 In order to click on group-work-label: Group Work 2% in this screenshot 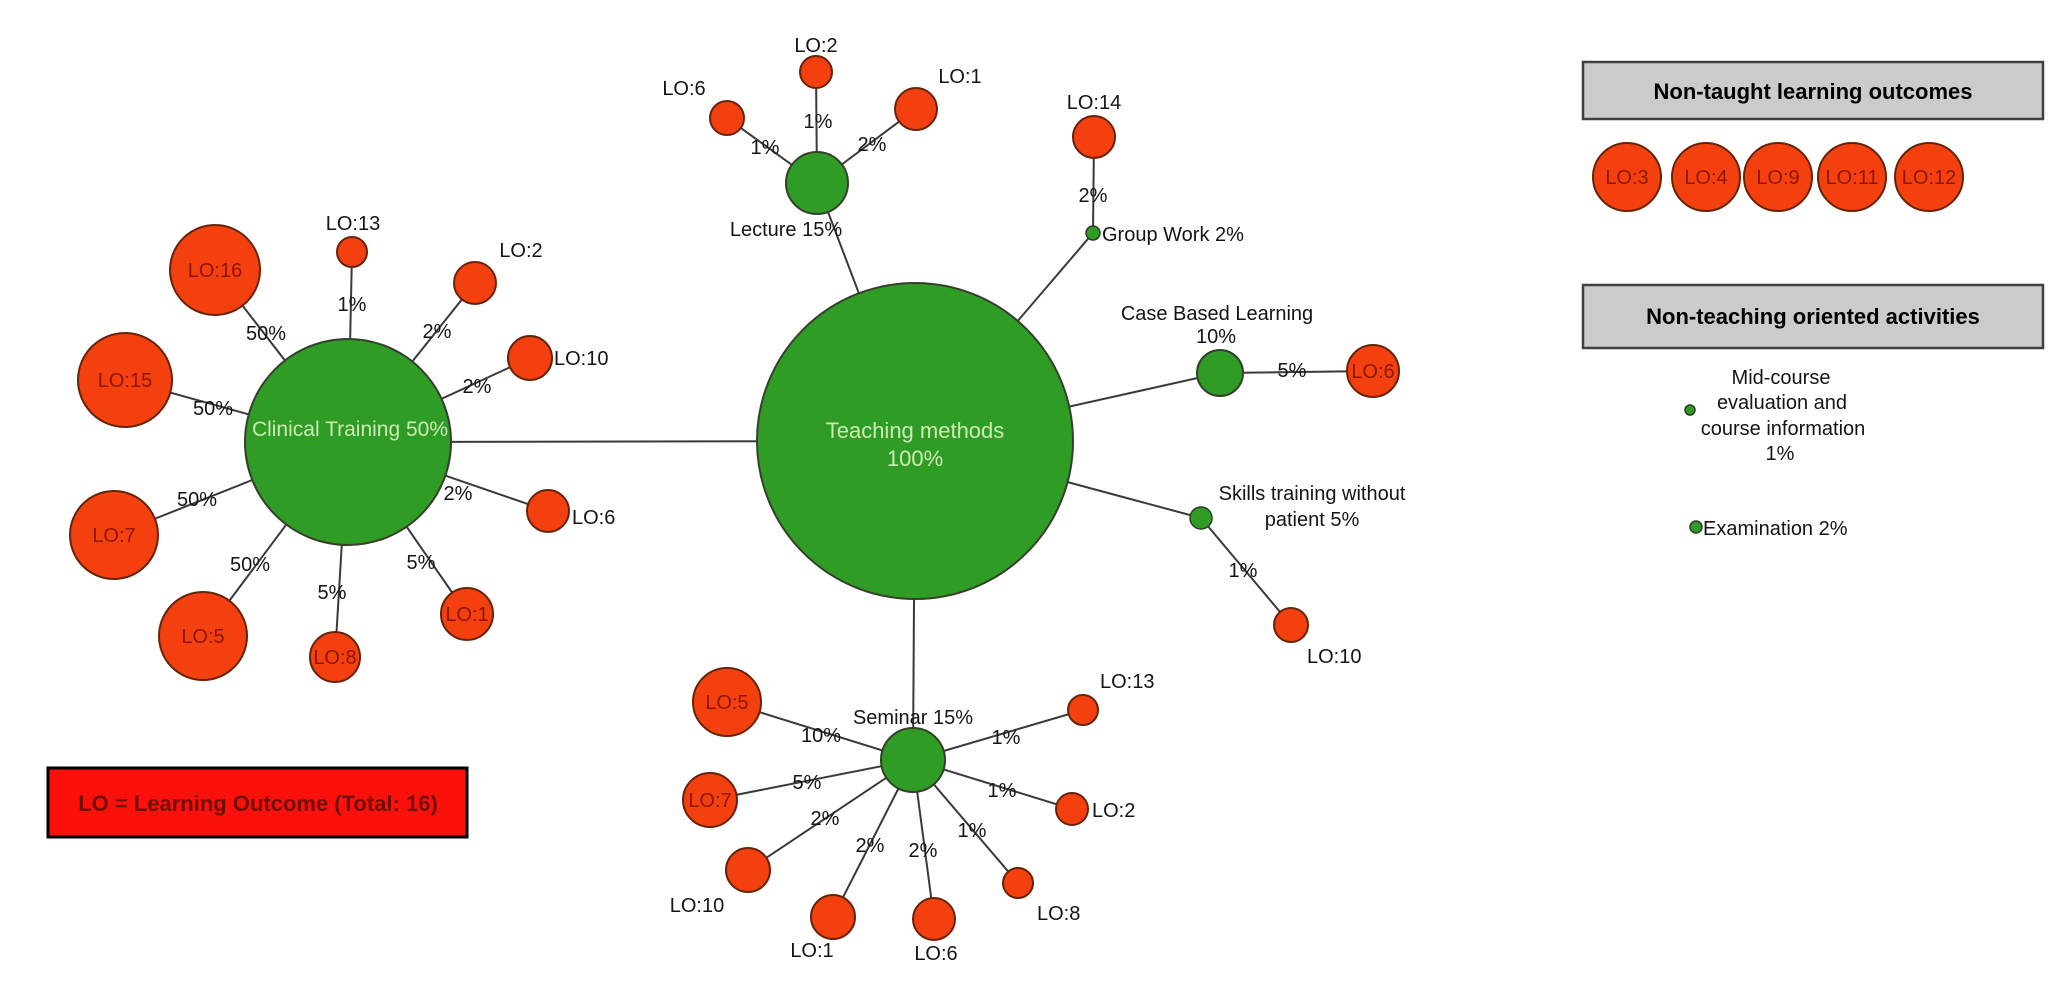, I will do `click(1173, 235)`.